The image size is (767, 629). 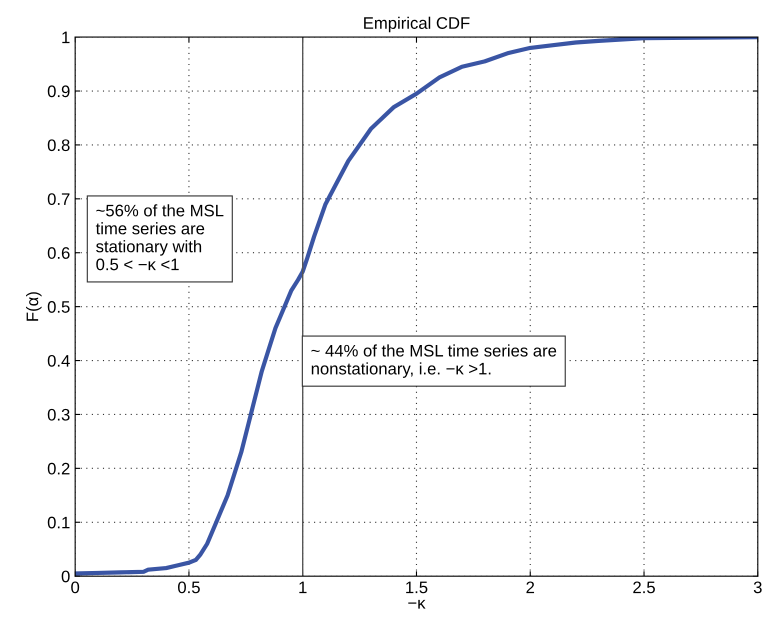 I want to click on annotation: ~ 44% of the MSL time series are nonstationary, i.e. −κ >1., so click(x=433, y=361).